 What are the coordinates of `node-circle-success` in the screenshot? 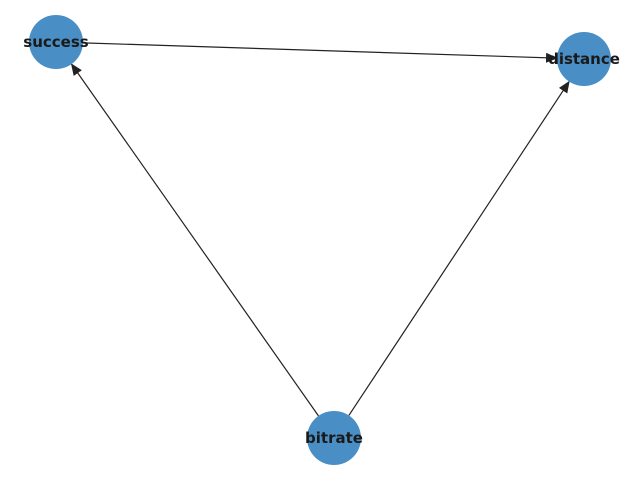 It's located at (56, 42).